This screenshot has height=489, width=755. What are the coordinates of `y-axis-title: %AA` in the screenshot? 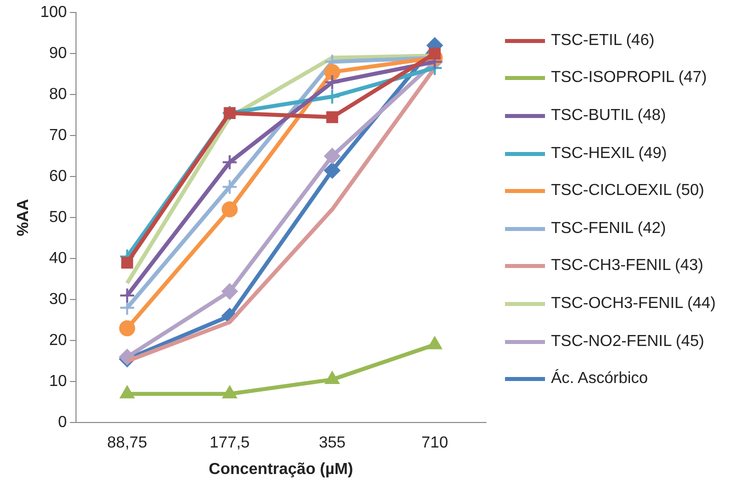 It's located at (23, 217).